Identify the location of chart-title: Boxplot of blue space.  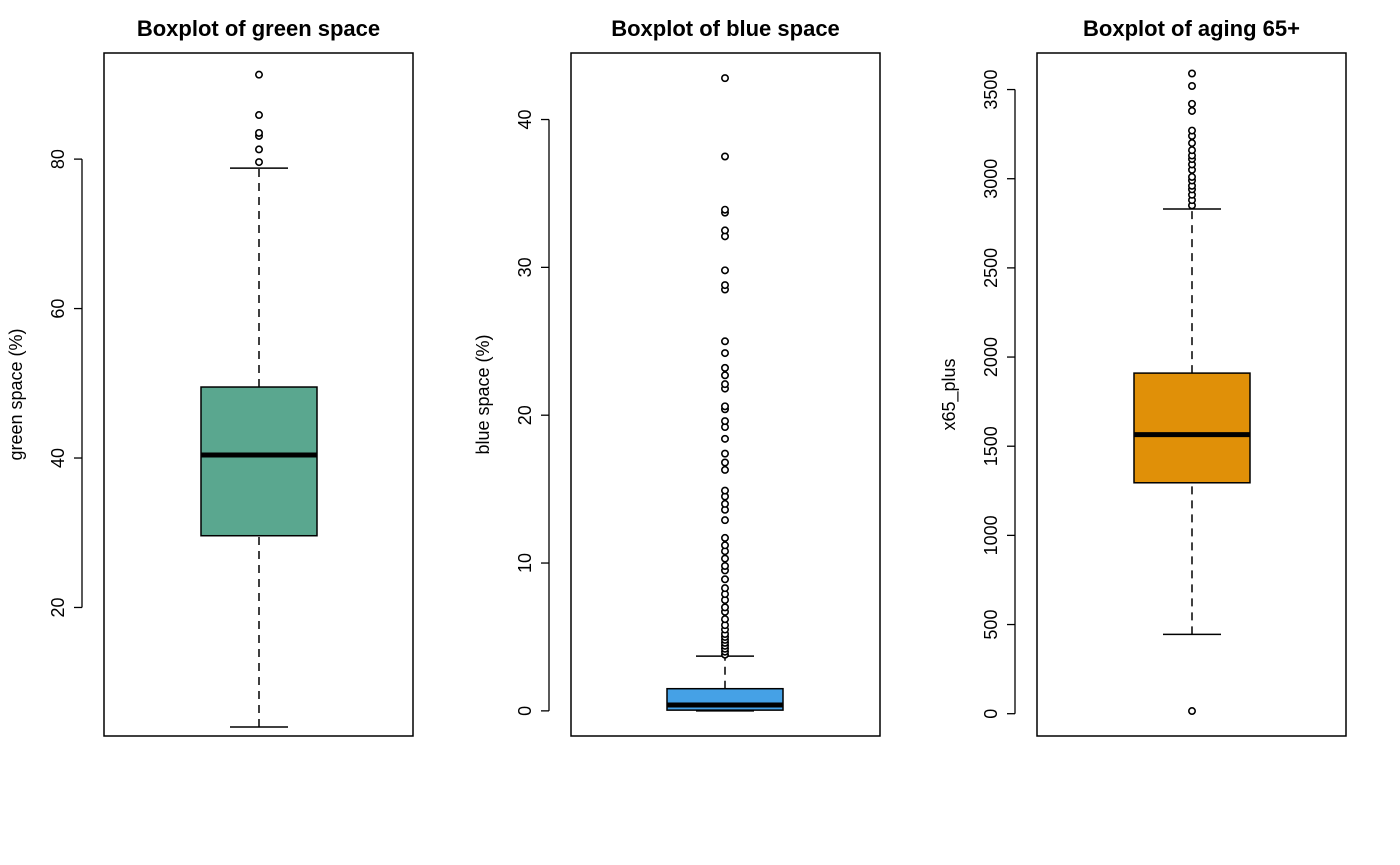
(725, 28).